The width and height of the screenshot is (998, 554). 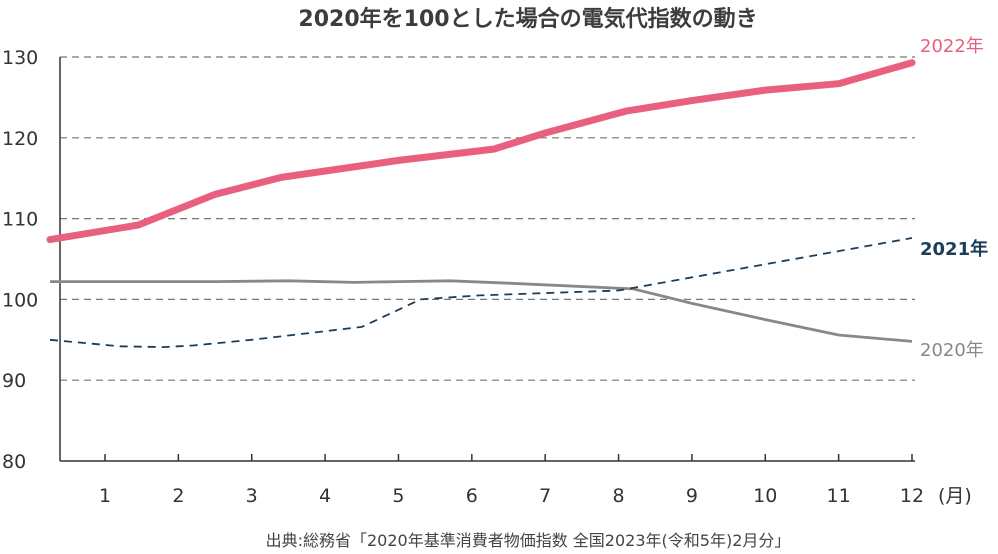 I want to click on x-tick-label: 4, so click(x=325, y=496).